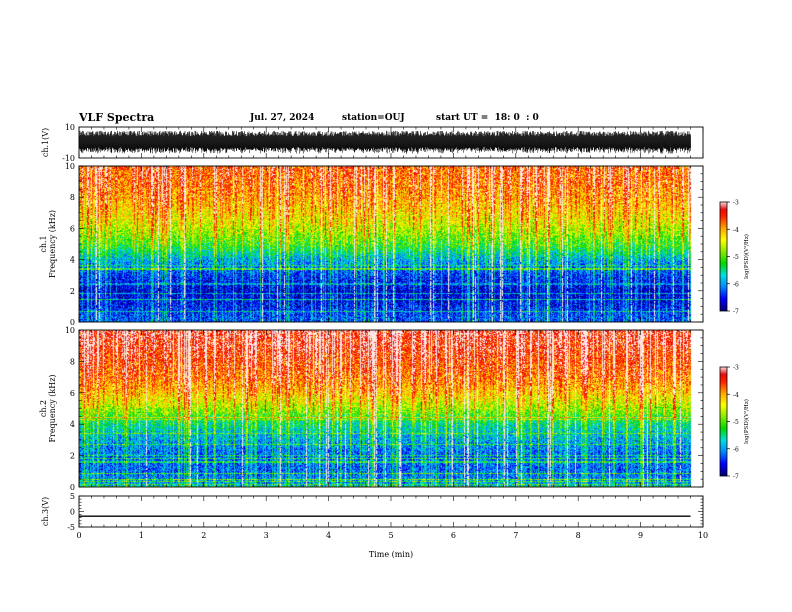  What do you see at coordinates (266, 535) in the screenshot?
I see `x-tick-label: 3` at bounding box center [266, 535].